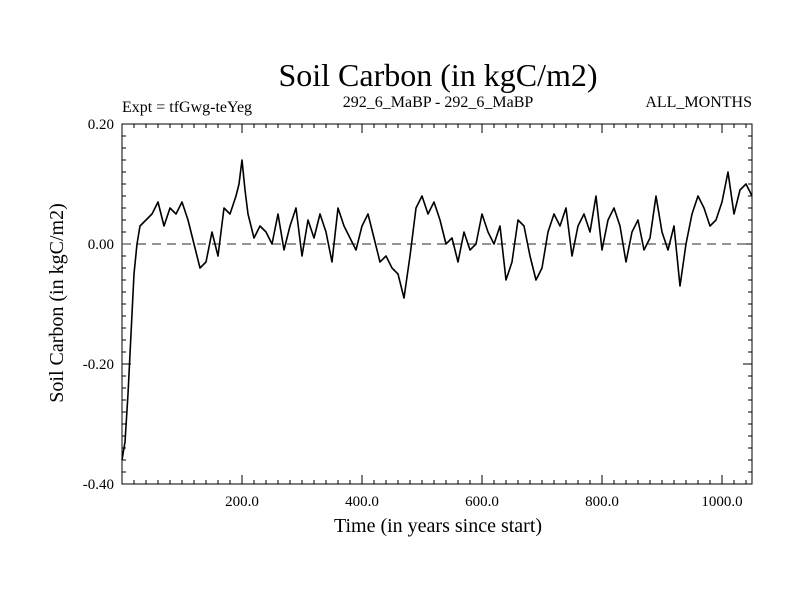 The height and width of the screenshot is (600, 800). What do you see at coordinates (101, 245) in the screenshot?
I see `y-tick-label: 0.00` at bounding box center [101, 245].